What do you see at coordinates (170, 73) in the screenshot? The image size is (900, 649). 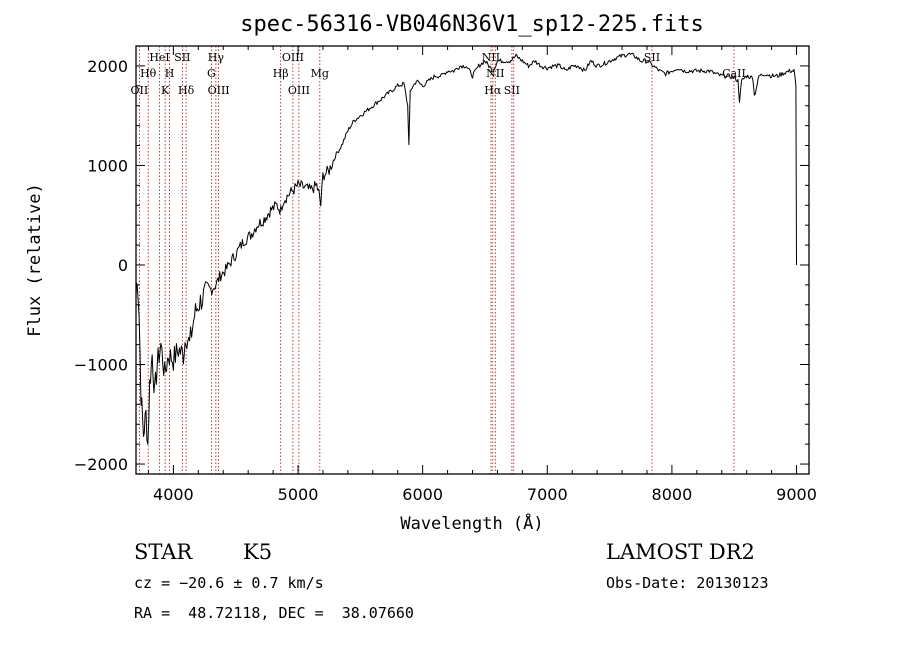 I see `spectral-line-label: H` at bounding box center [170, 73].